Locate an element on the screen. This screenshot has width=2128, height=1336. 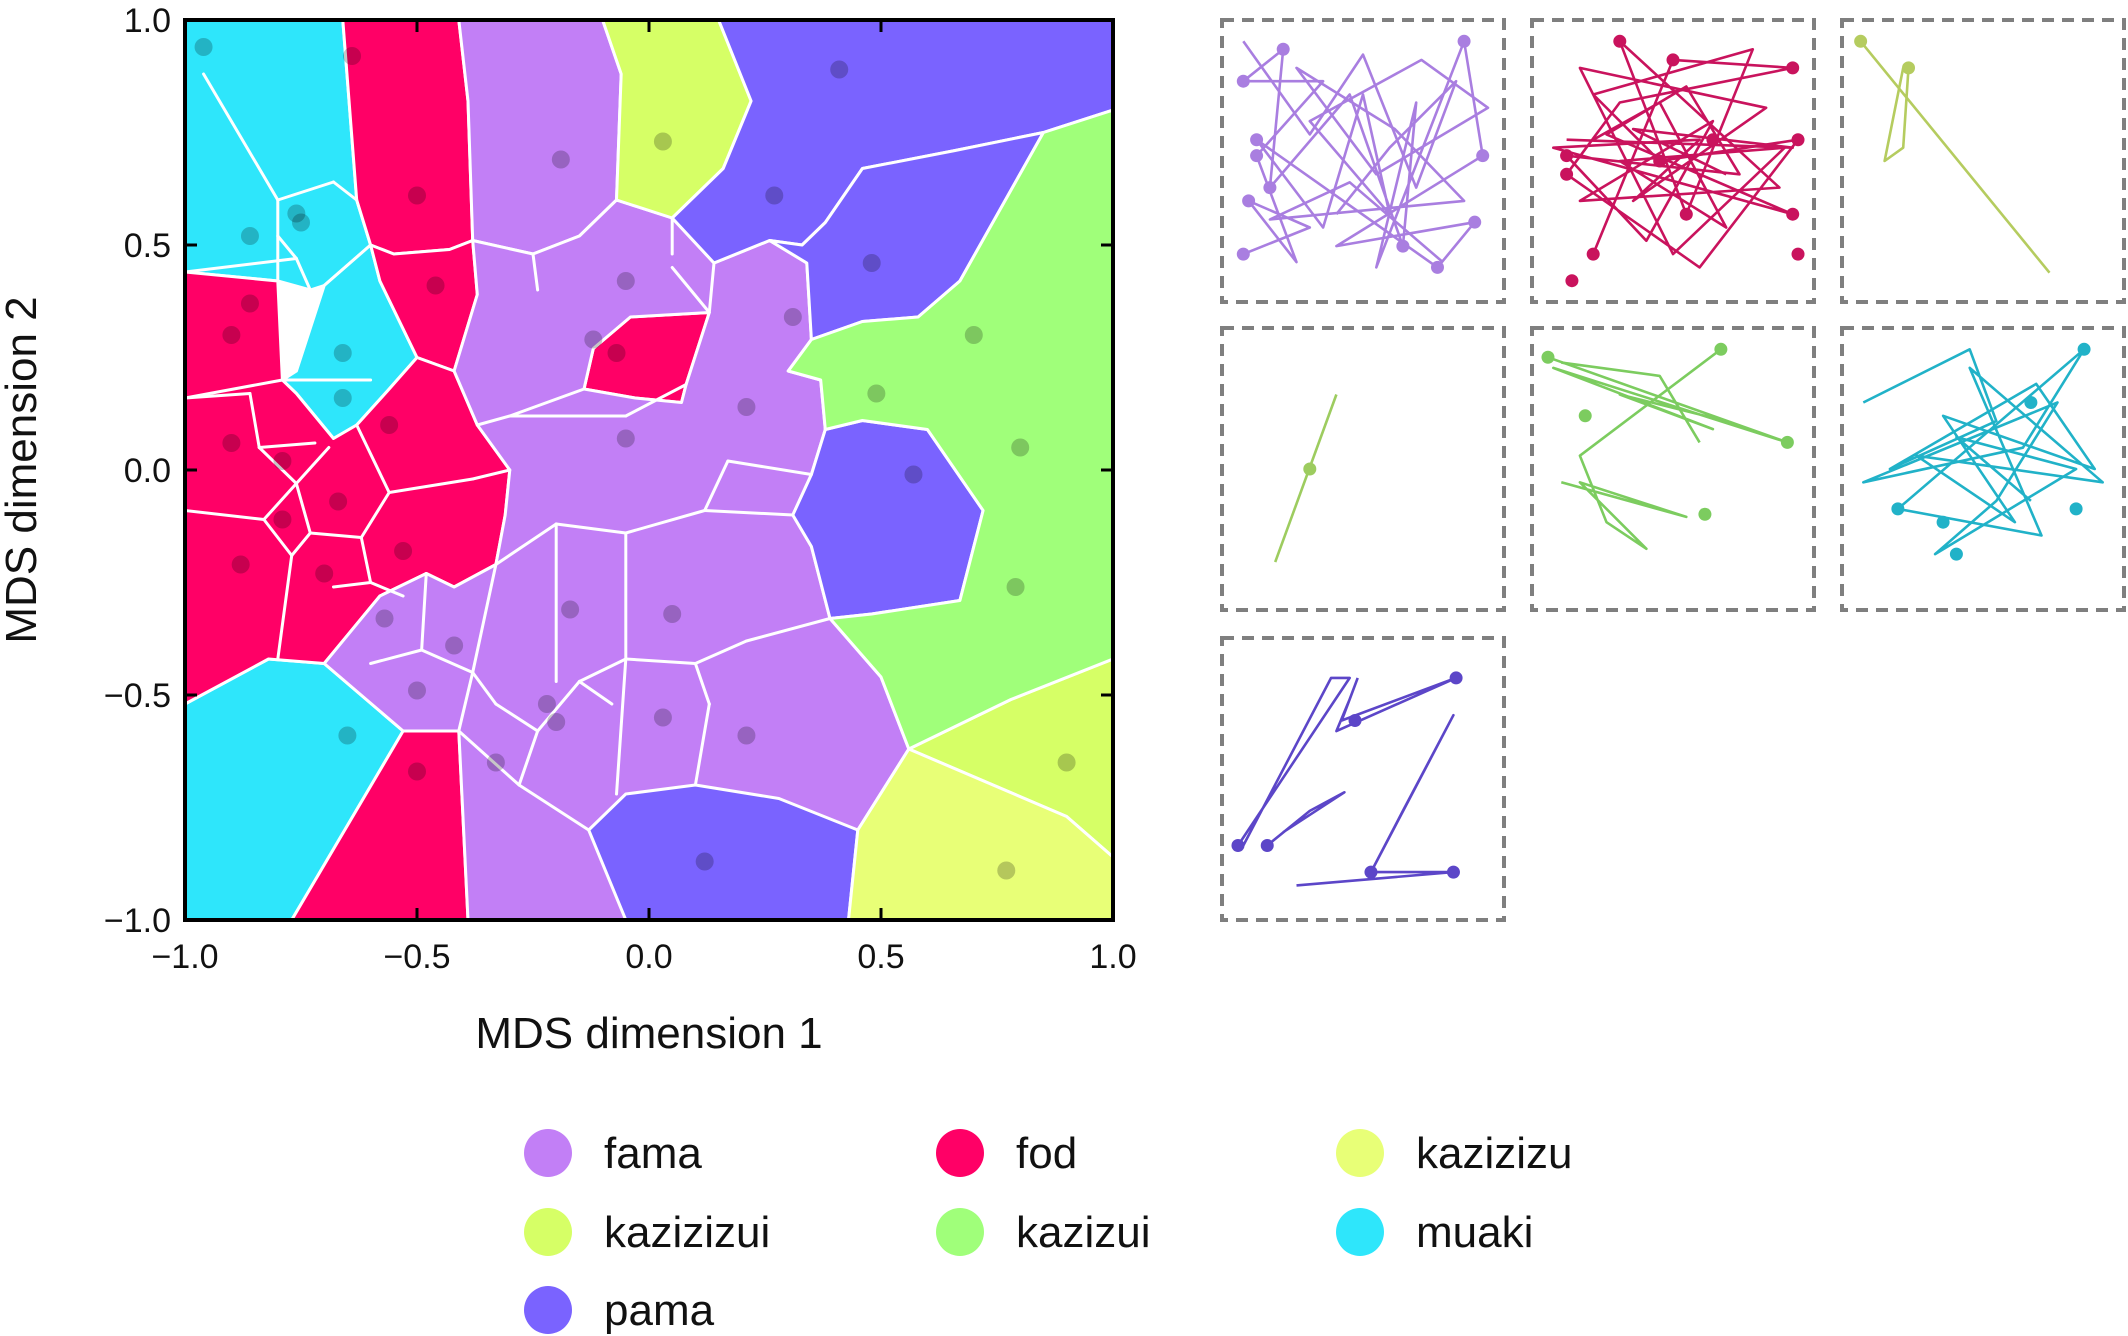
legend-item-muaki: muaki is located at coordinates (1434, 1232).